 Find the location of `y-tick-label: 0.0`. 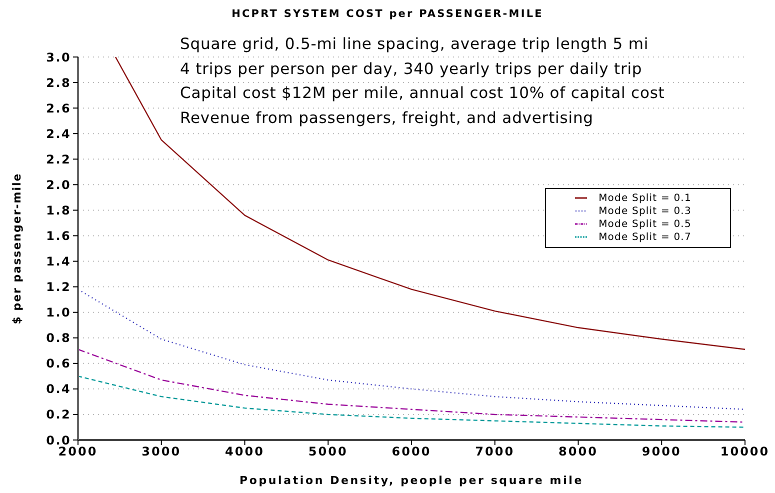

y-tick-label: 0.0 is located at coordinates (58, 440).